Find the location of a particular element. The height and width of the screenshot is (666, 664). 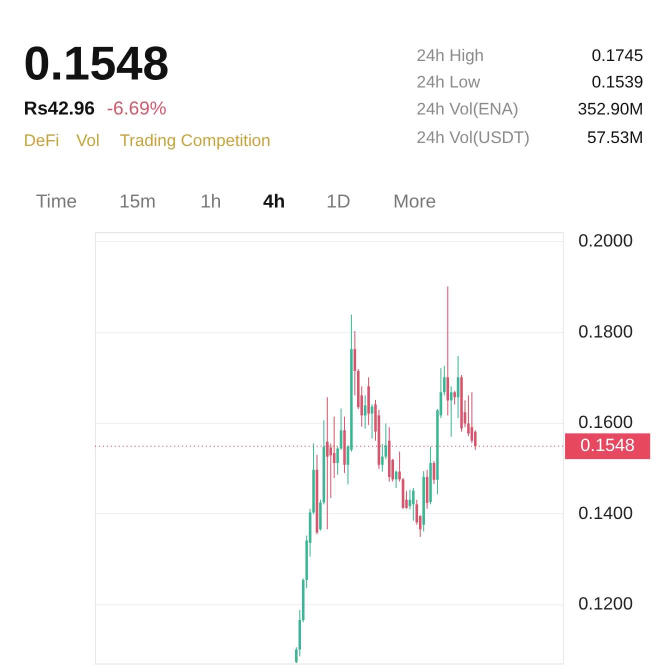

y-tick-label: 0.2000 is located at coordinates (605, 240).